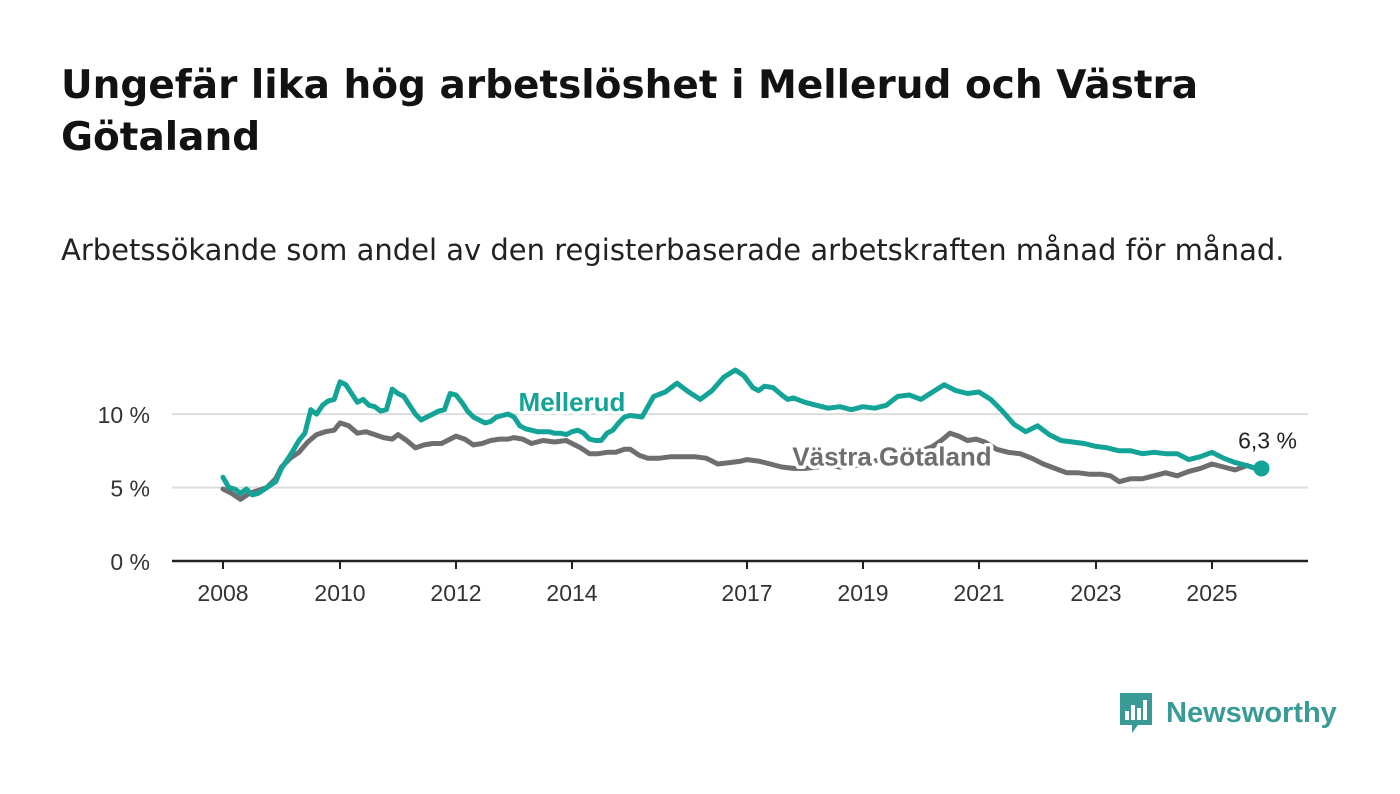 The height and width of the screenshot is (794, 1400). Describe the element at coordinates (1211, 593) in the screenshot. I see `x-tick-label: 2025` at that location.